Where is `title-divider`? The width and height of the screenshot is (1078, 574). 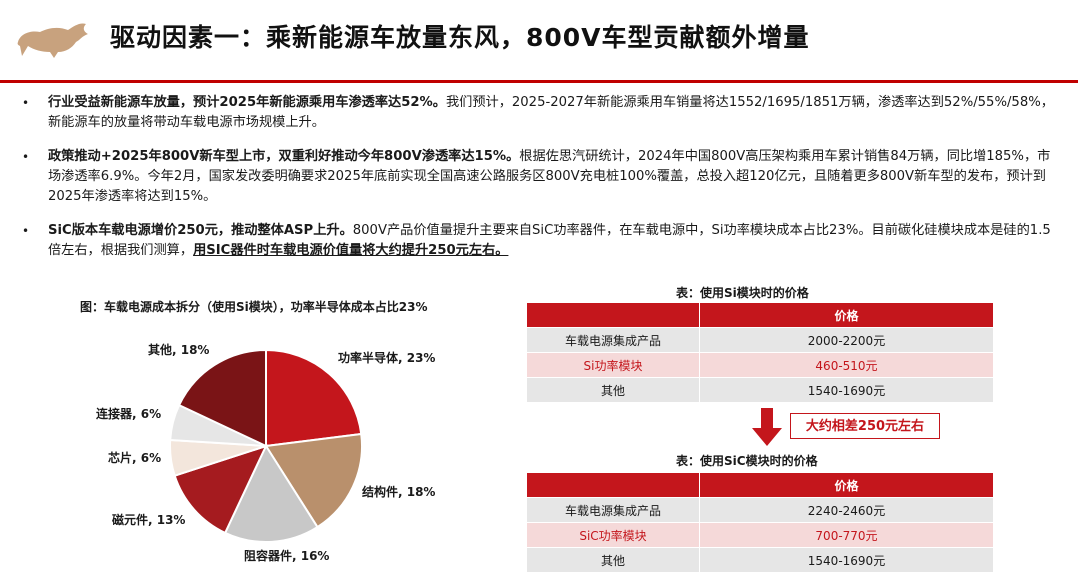
title-divider is located at coordinates (539, 81).